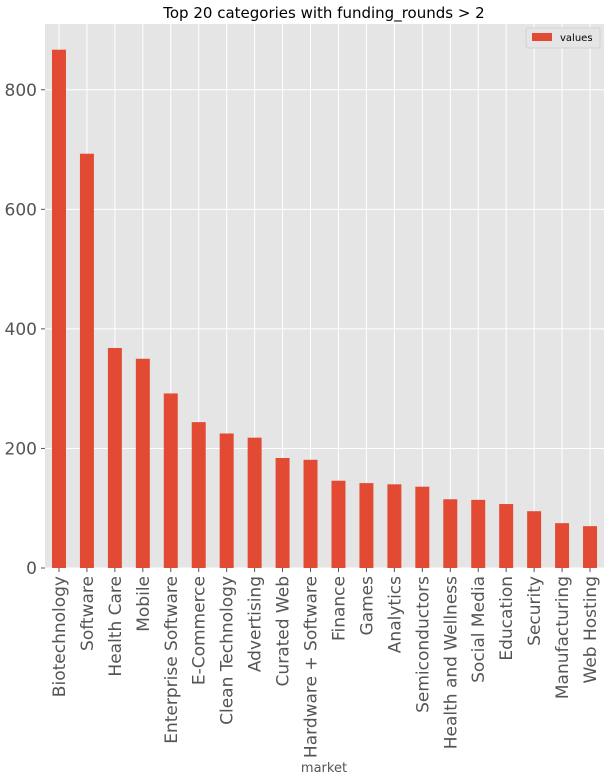 This screenshot has width=609, height=781. What do you see at coordinates (284, 631) in the screenshot?
I see `x-tick-label: Curated Web` at bounding box center [284, 631].